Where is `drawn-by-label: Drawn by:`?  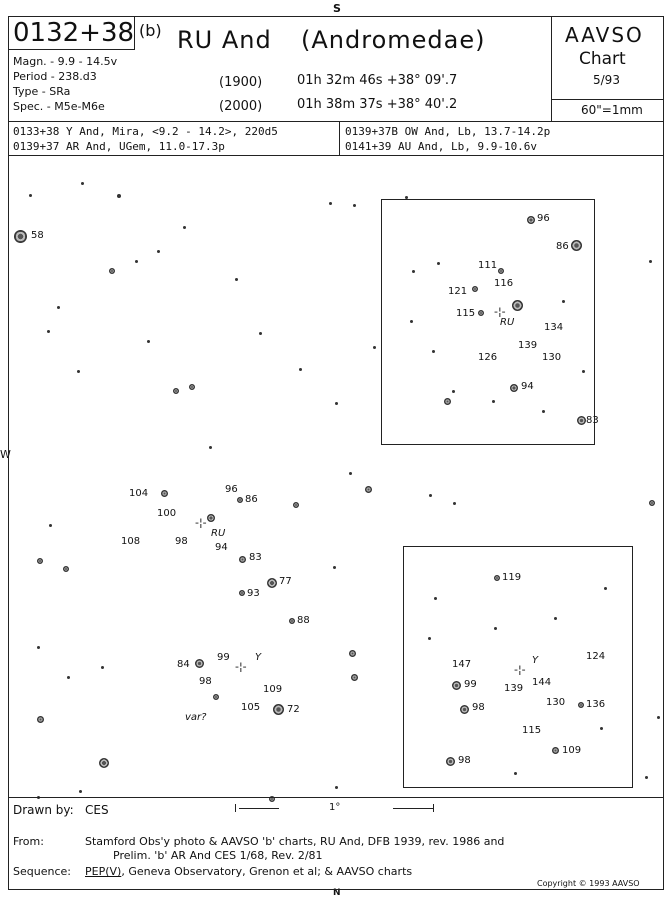 drawn-by-label: Drawn by: is located at coordinates (43, 810).